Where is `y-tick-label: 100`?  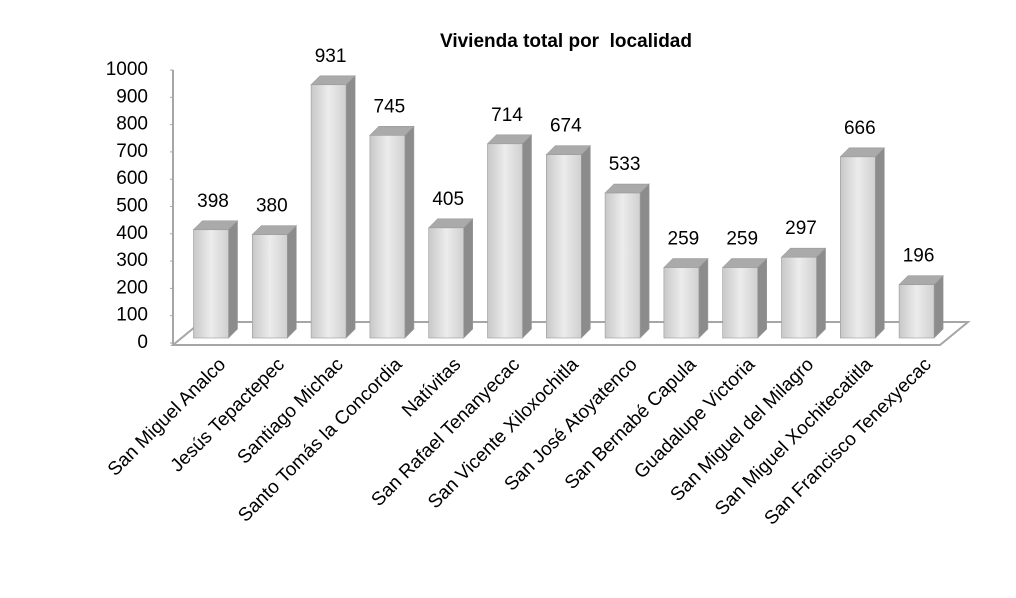 y-tick-label: 100 is located at coordinates (132, 315).